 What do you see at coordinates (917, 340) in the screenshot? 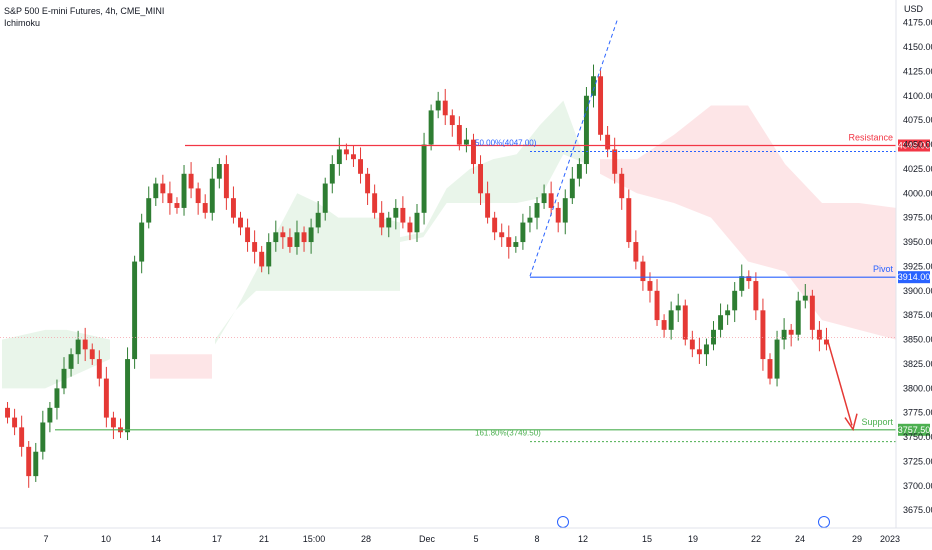
I see `y-tick-label: 3850.00` at bounding box center [917, 340].